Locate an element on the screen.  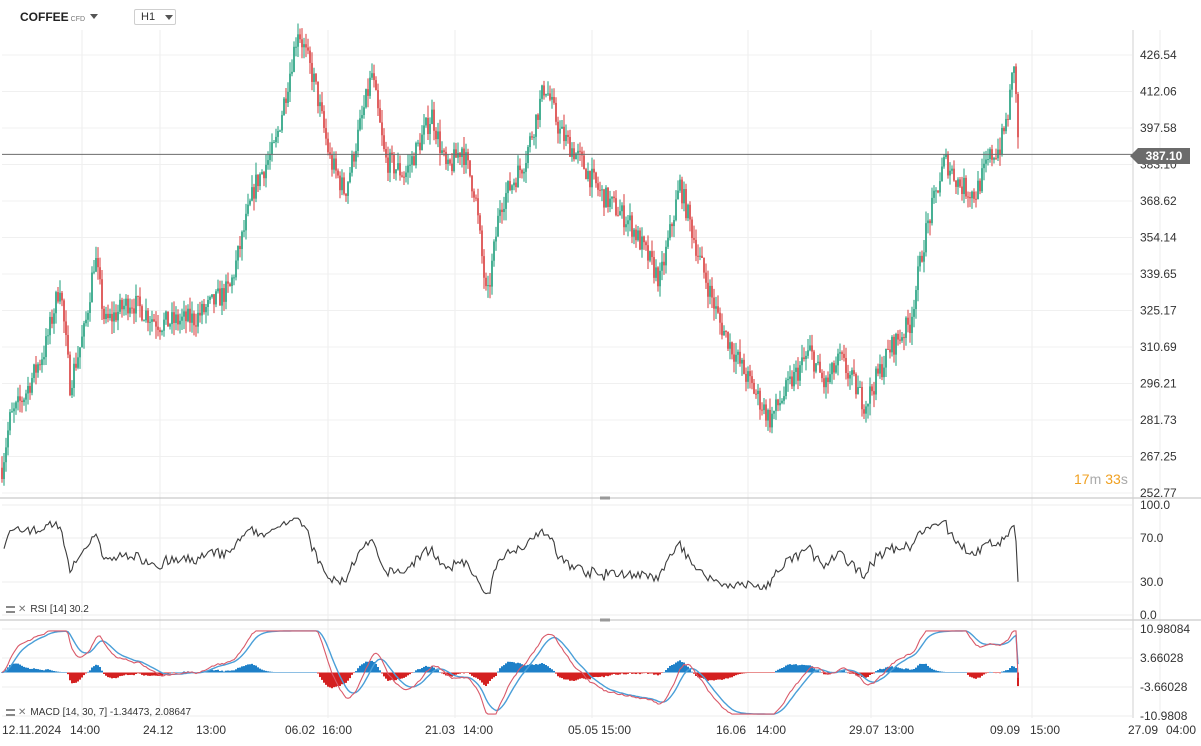
time-axis-label: 27.09 is located at coordinates (1143, 730).